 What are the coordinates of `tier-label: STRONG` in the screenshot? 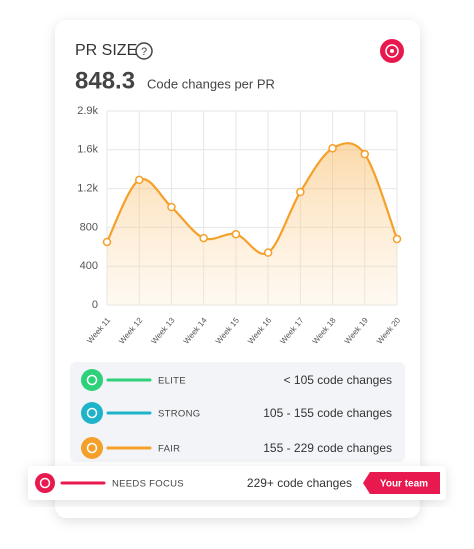 It's located at (179, 414).